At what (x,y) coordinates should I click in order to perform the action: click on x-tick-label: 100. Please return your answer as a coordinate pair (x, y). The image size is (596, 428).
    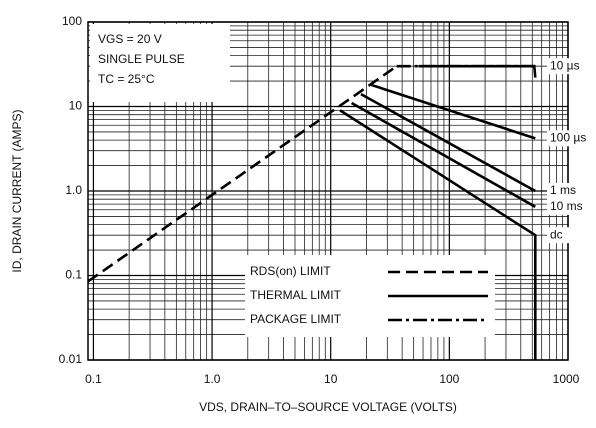
    Looking at the image, I should click on (449, 379).